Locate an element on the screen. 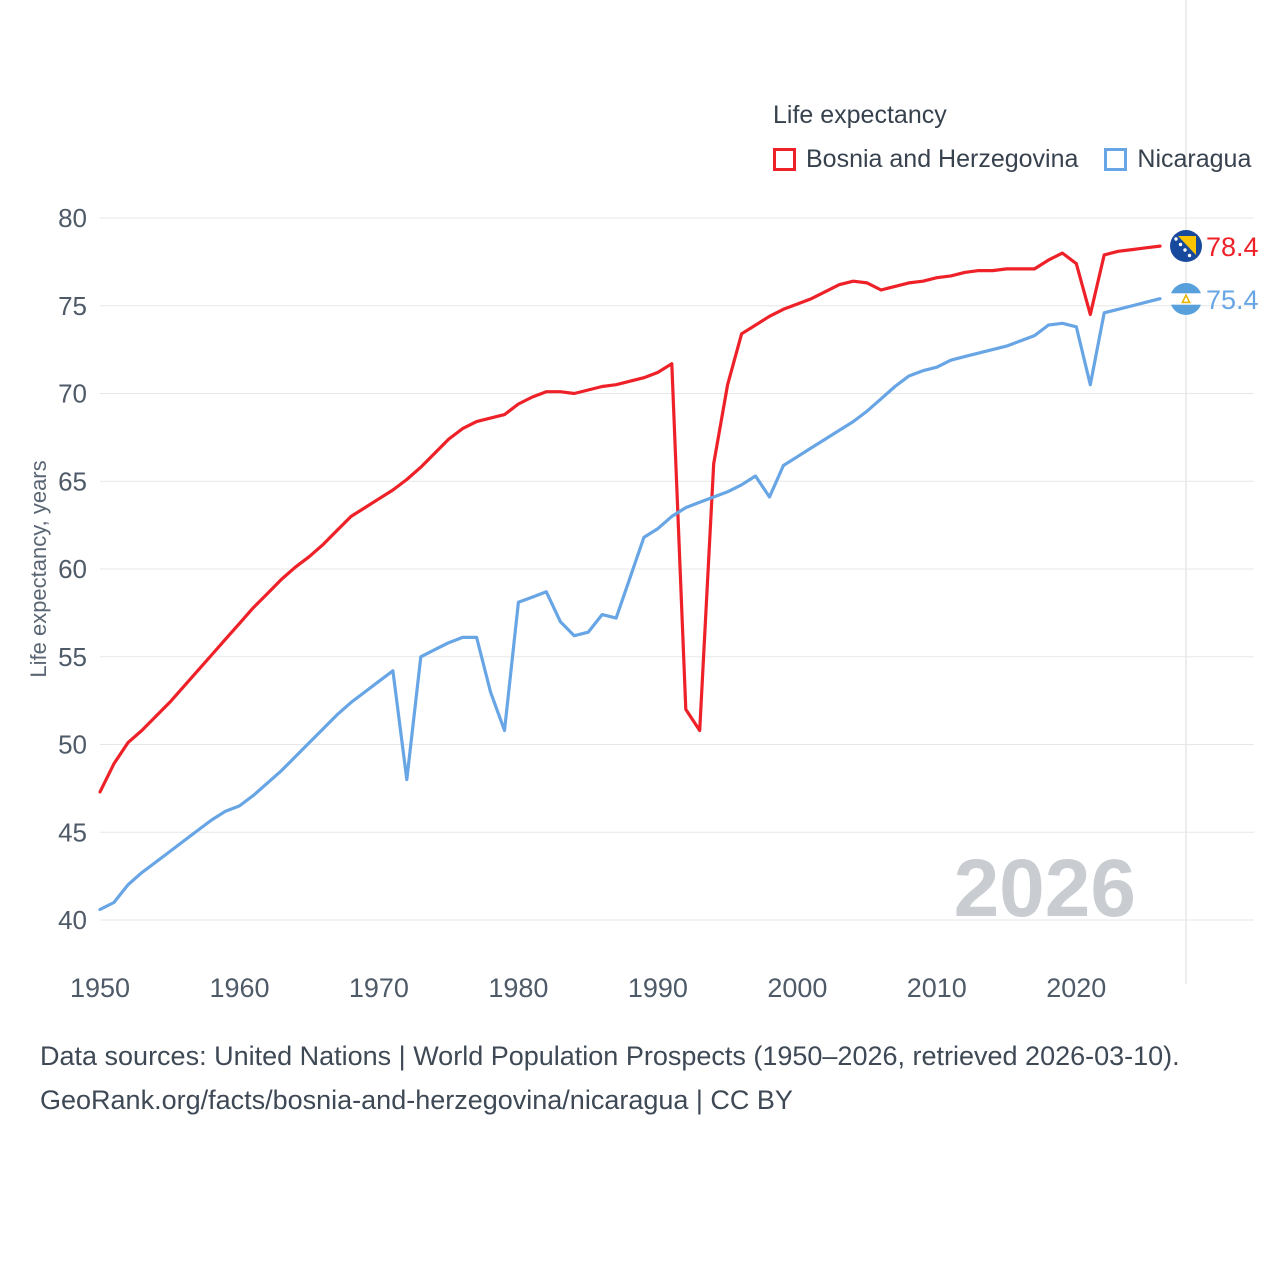 Image resolution: width=1280 pixels, height=1280 pixels. bosnia-series-swatch is located at coordinates (784, 159).